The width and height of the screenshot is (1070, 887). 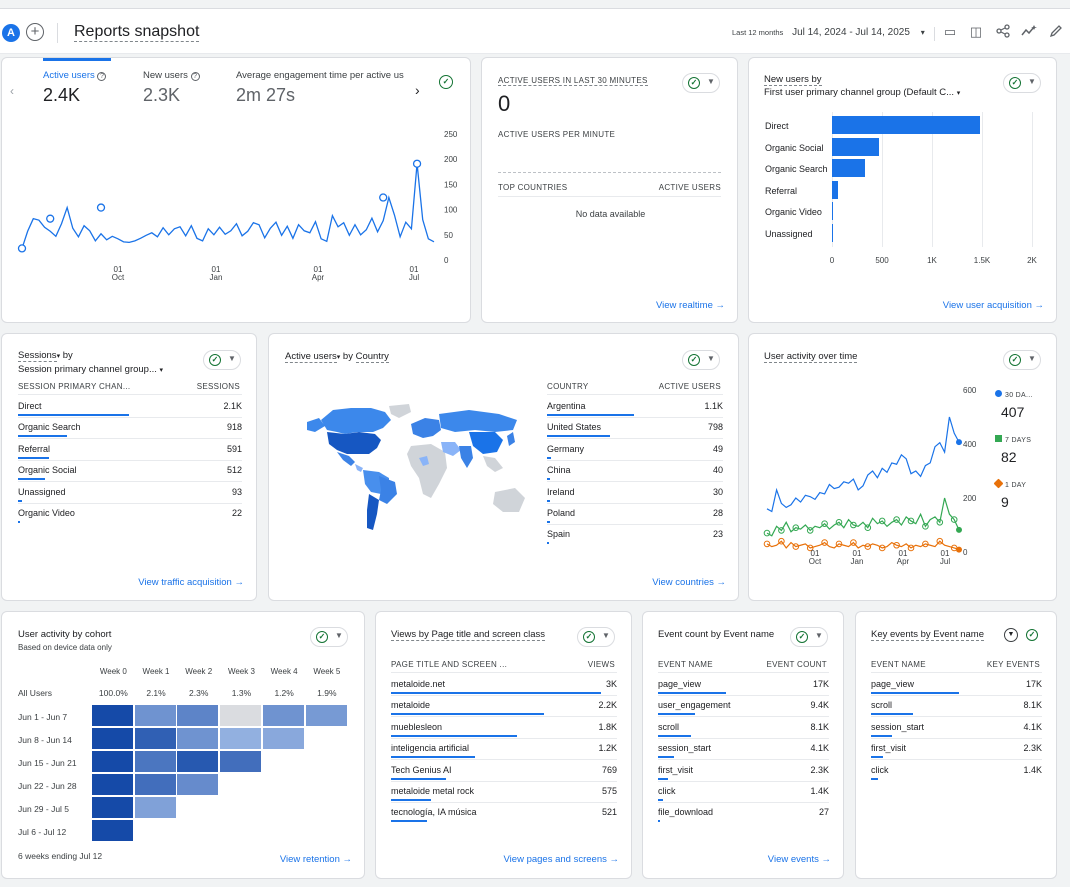 I want to click on map-india, so click(x=466, y=457).